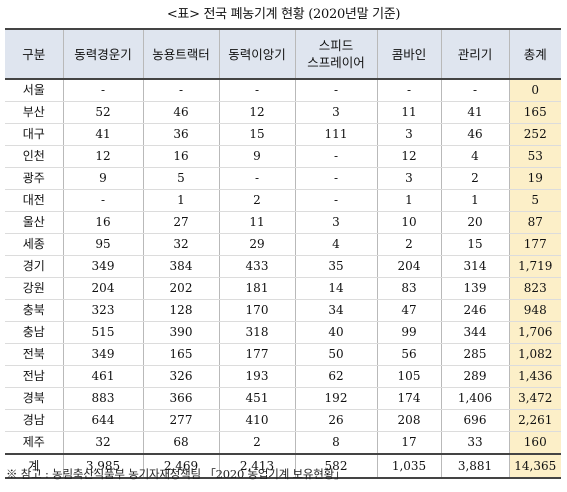 The width and height of the screenshot is (567, 492). I want to click on value-cell: 285, so click(474, 354).